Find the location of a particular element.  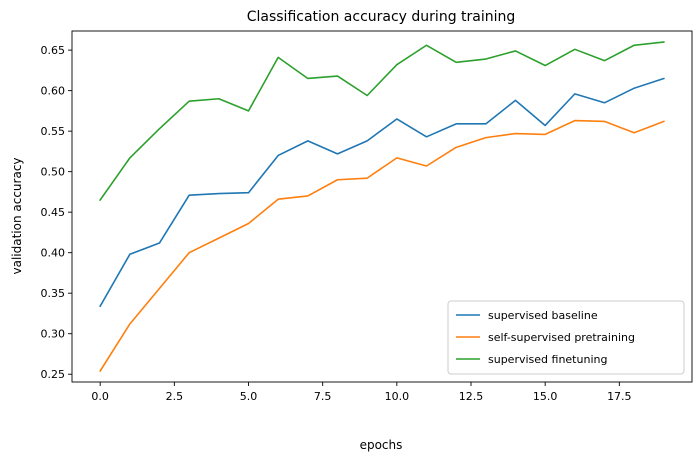

x-tick-label: 5.0 is located at coordinates (249, 396).